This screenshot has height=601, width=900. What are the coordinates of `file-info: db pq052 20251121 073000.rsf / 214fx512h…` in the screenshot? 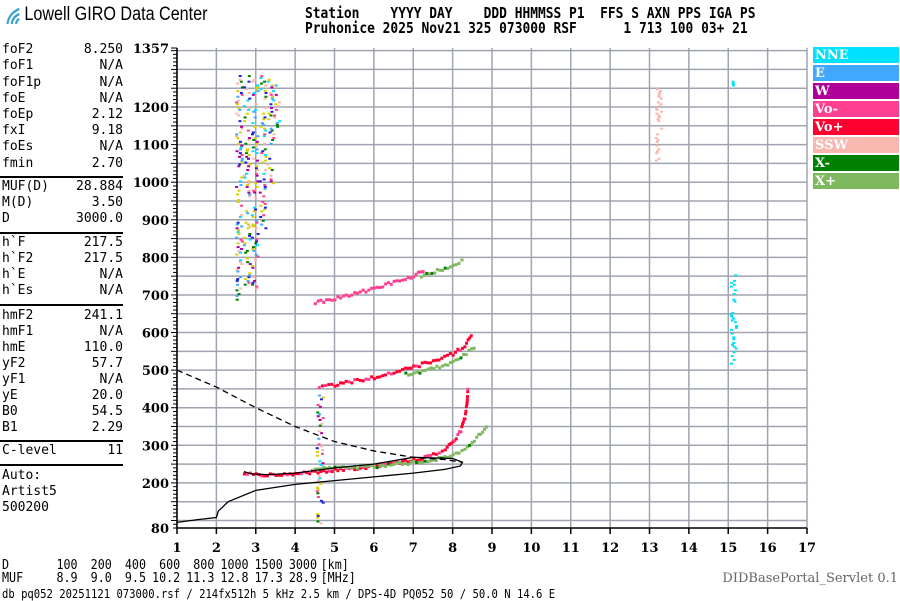 It's located at (279, 594).